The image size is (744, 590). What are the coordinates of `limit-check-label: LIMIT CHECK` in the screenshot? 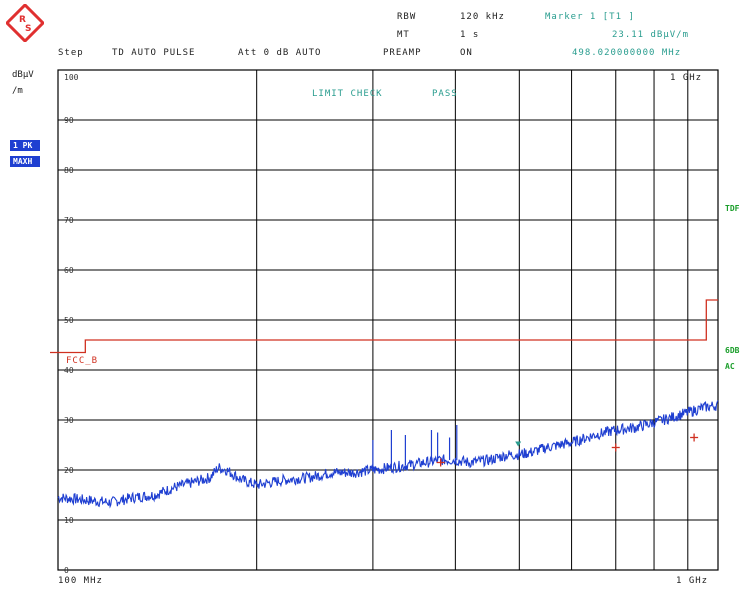 It's located at (347, 94).